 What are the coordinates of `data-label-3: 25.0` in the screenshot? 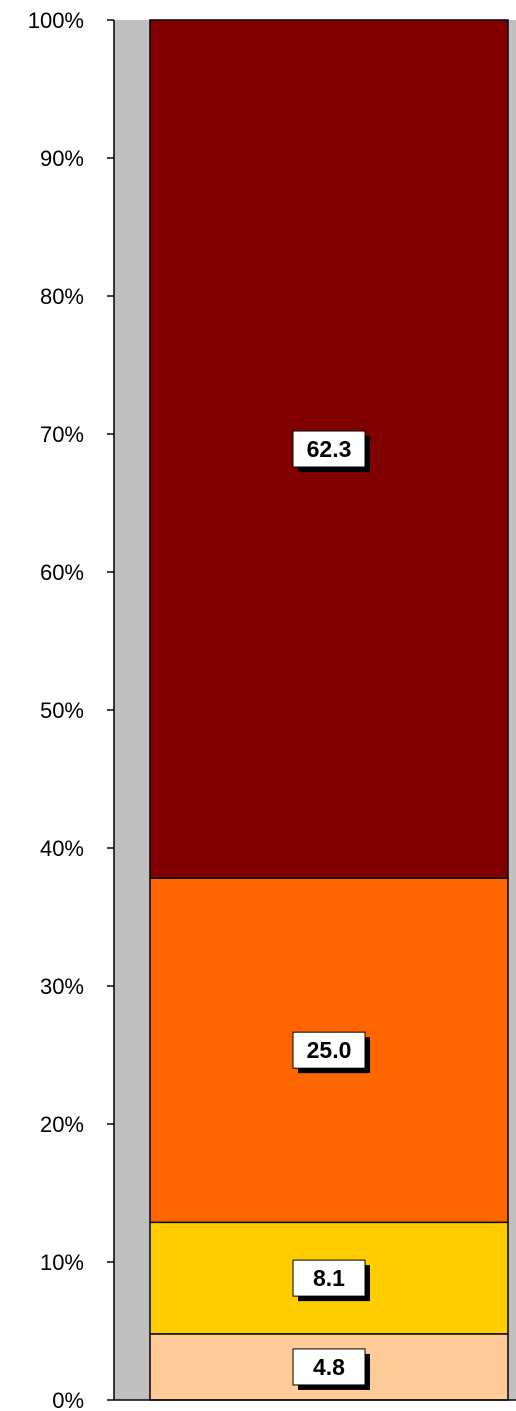 It's located at (331, 1052).